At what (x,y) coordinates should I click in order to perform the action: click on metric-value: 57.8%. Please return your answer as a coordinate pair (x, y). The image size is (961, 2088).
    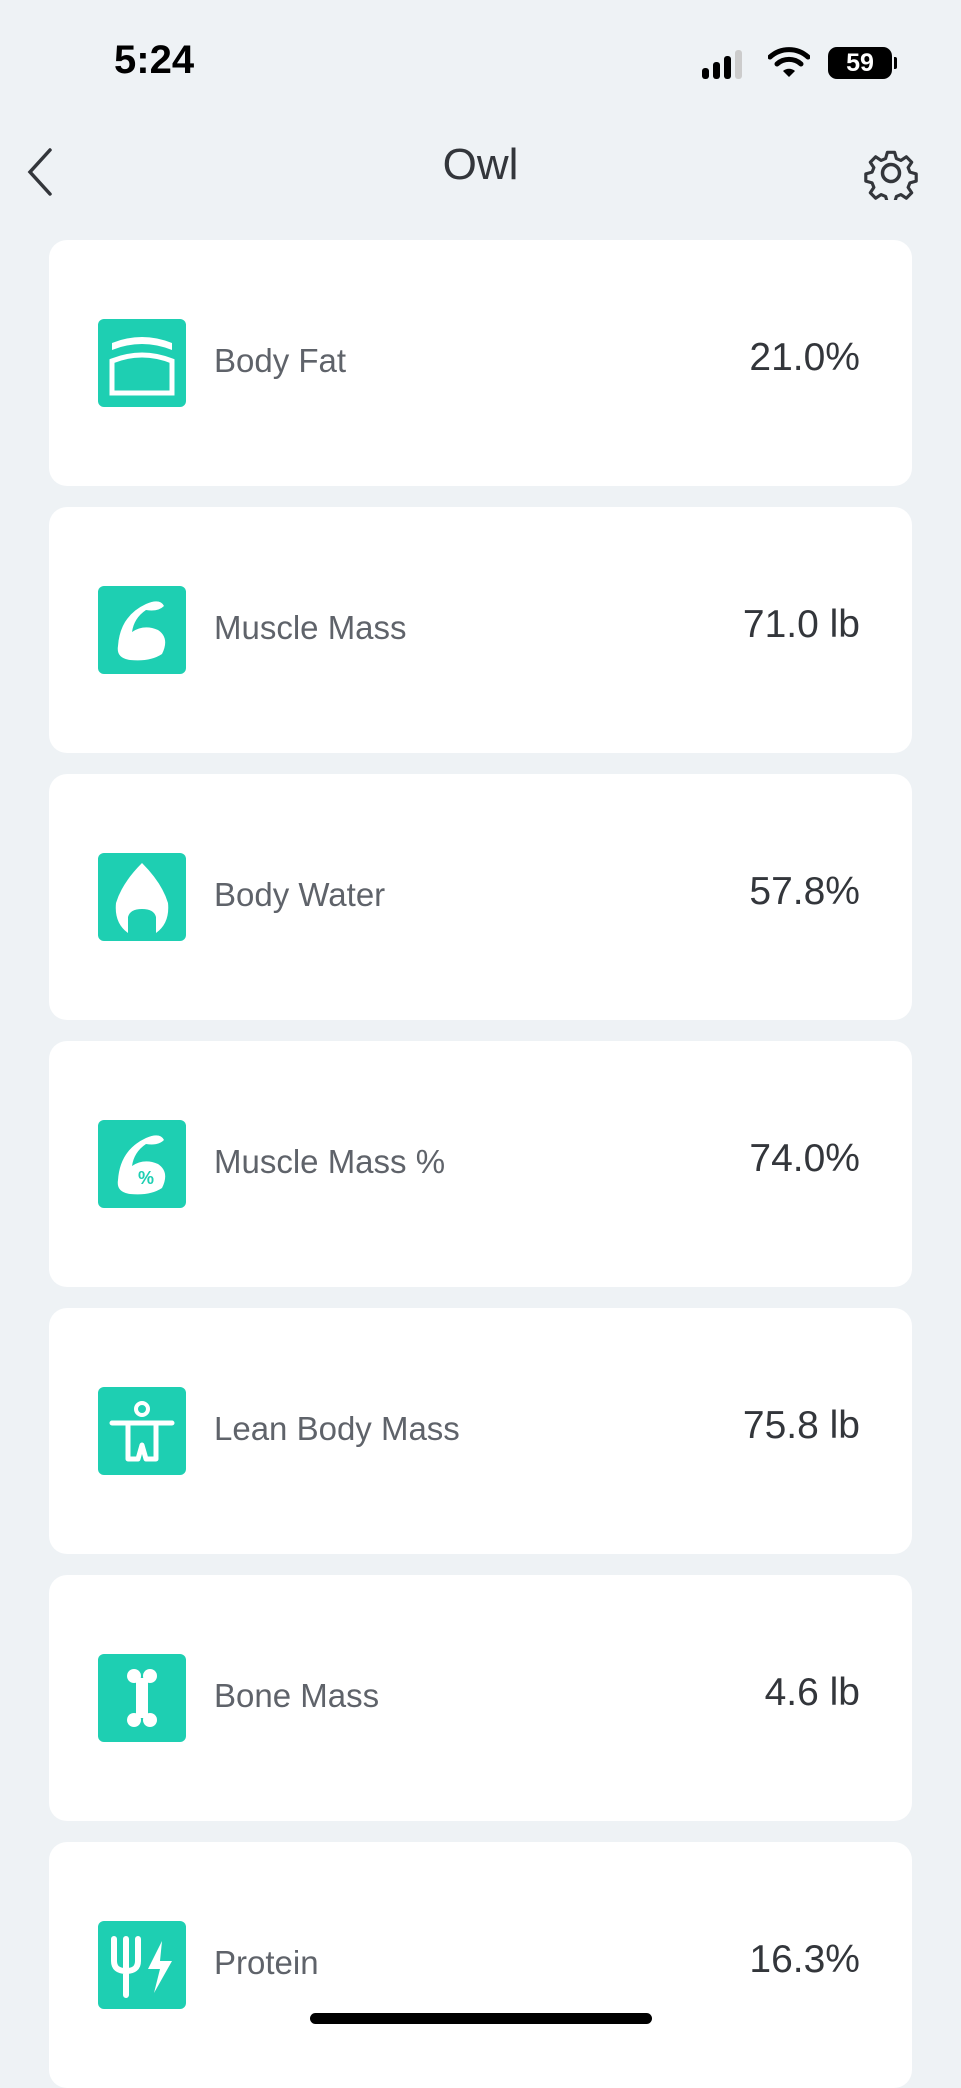
    Looking at the image, I should click on (804, 891).